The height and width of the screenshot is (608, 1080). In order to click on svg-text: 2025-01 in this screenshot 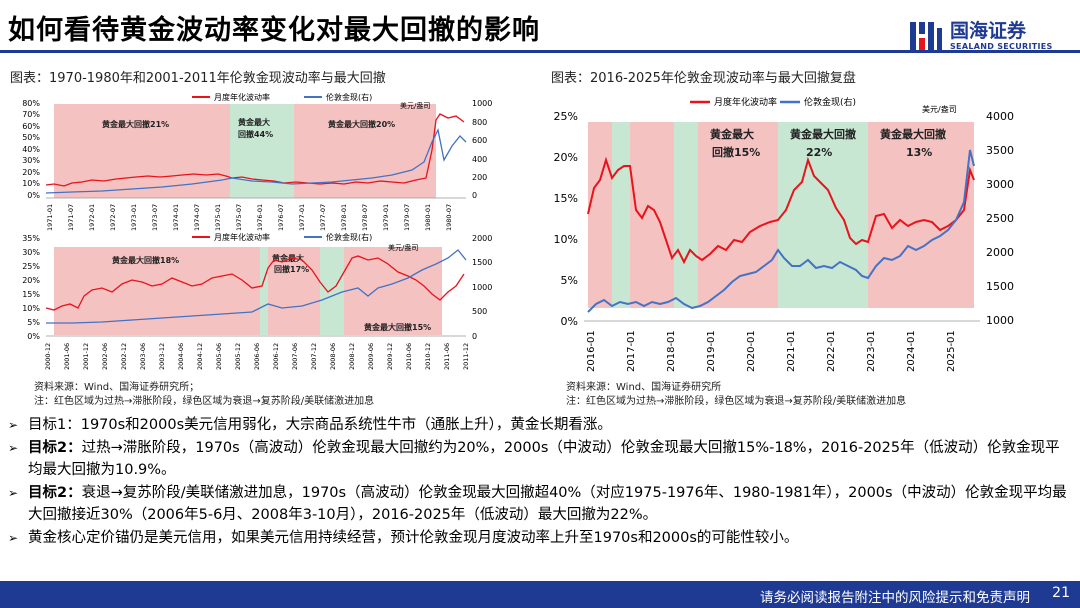, I will do `click(951, 351)`.